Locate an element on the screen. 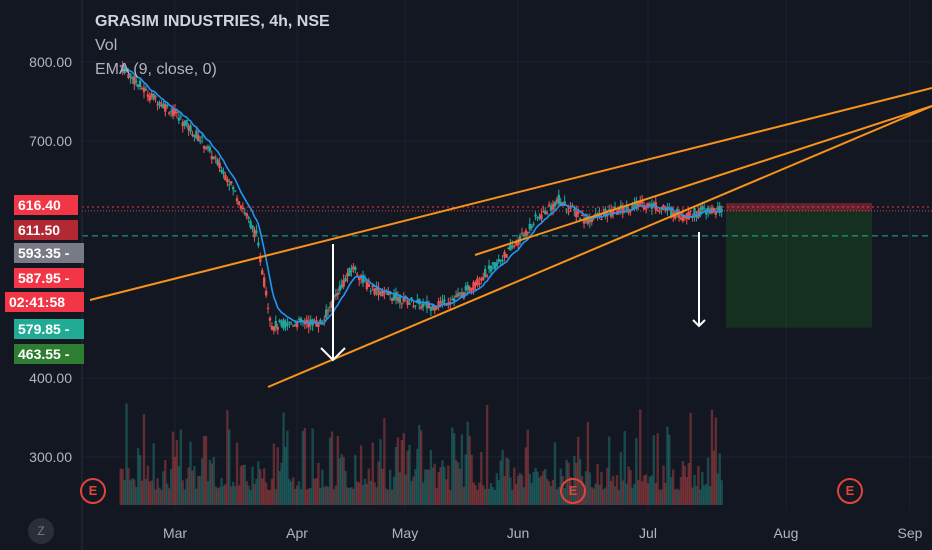 The height and width of the screenshot is (550, 932). timezone-button: Z is located at coordinates (41, 531).